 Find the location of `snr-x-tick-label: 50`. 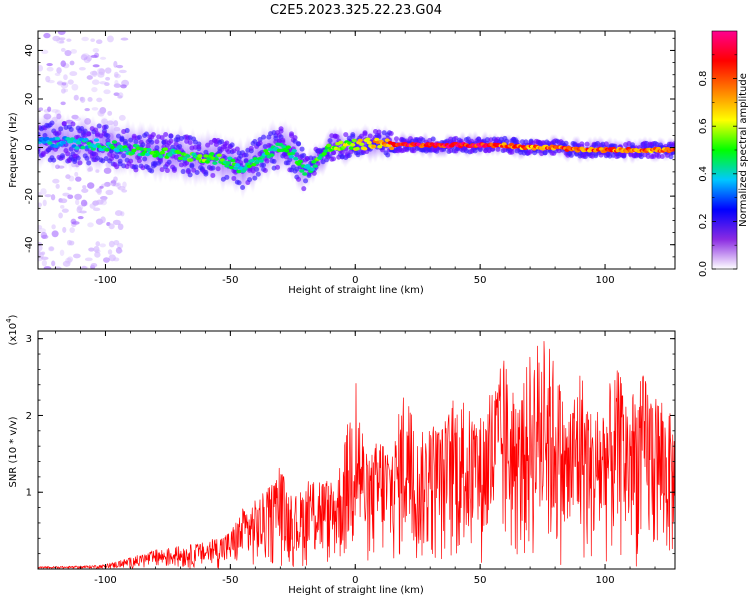

snr-x-tick-label: 50 is located at coordinates (480, 580).